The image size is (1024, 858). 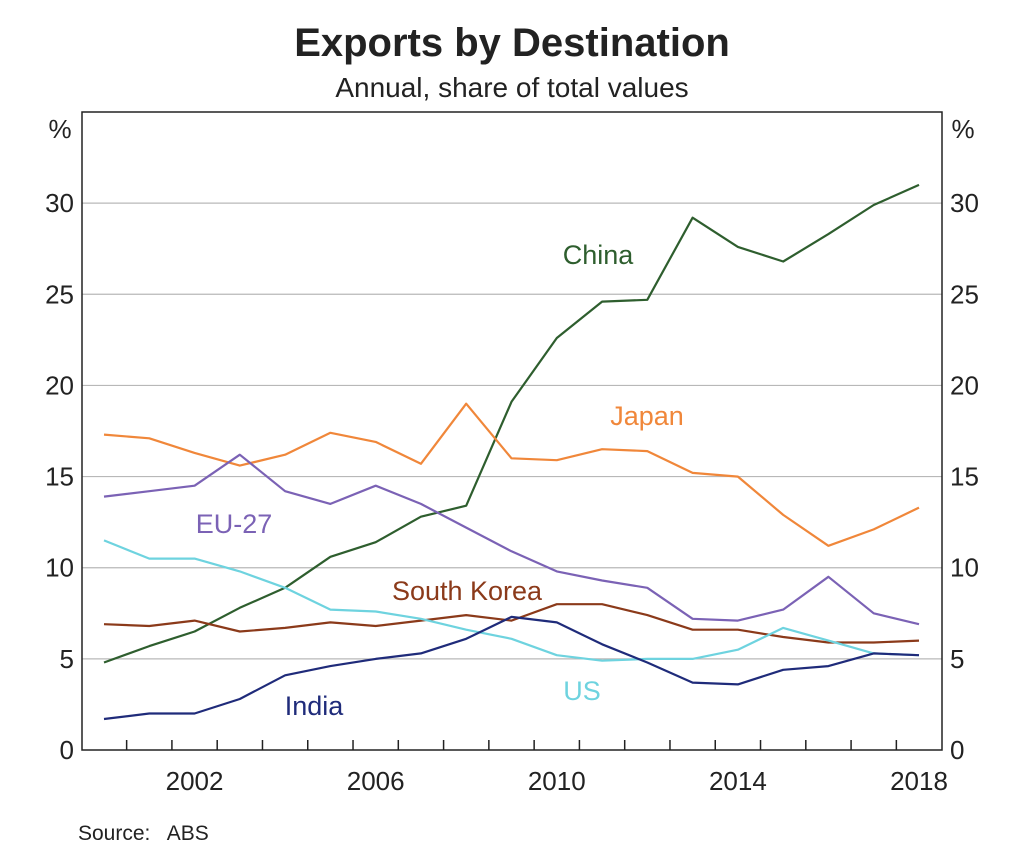 What do you see at coordinates (195, 781) in the screenshot?
I see `x-tick-label: 2002` at bounding box center [195, 781].